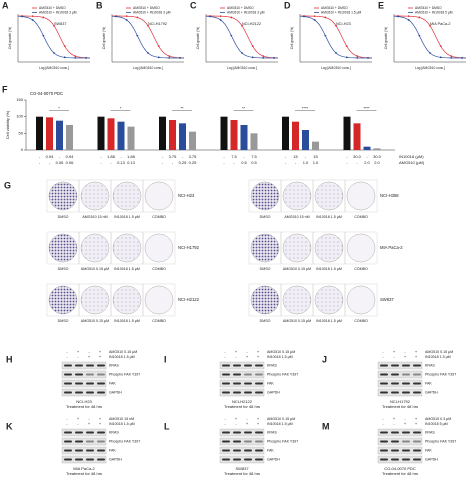  Describe the element at coordinates (121, 162) in the screenshot. I see `amg510-dose: 0.13` at that location.